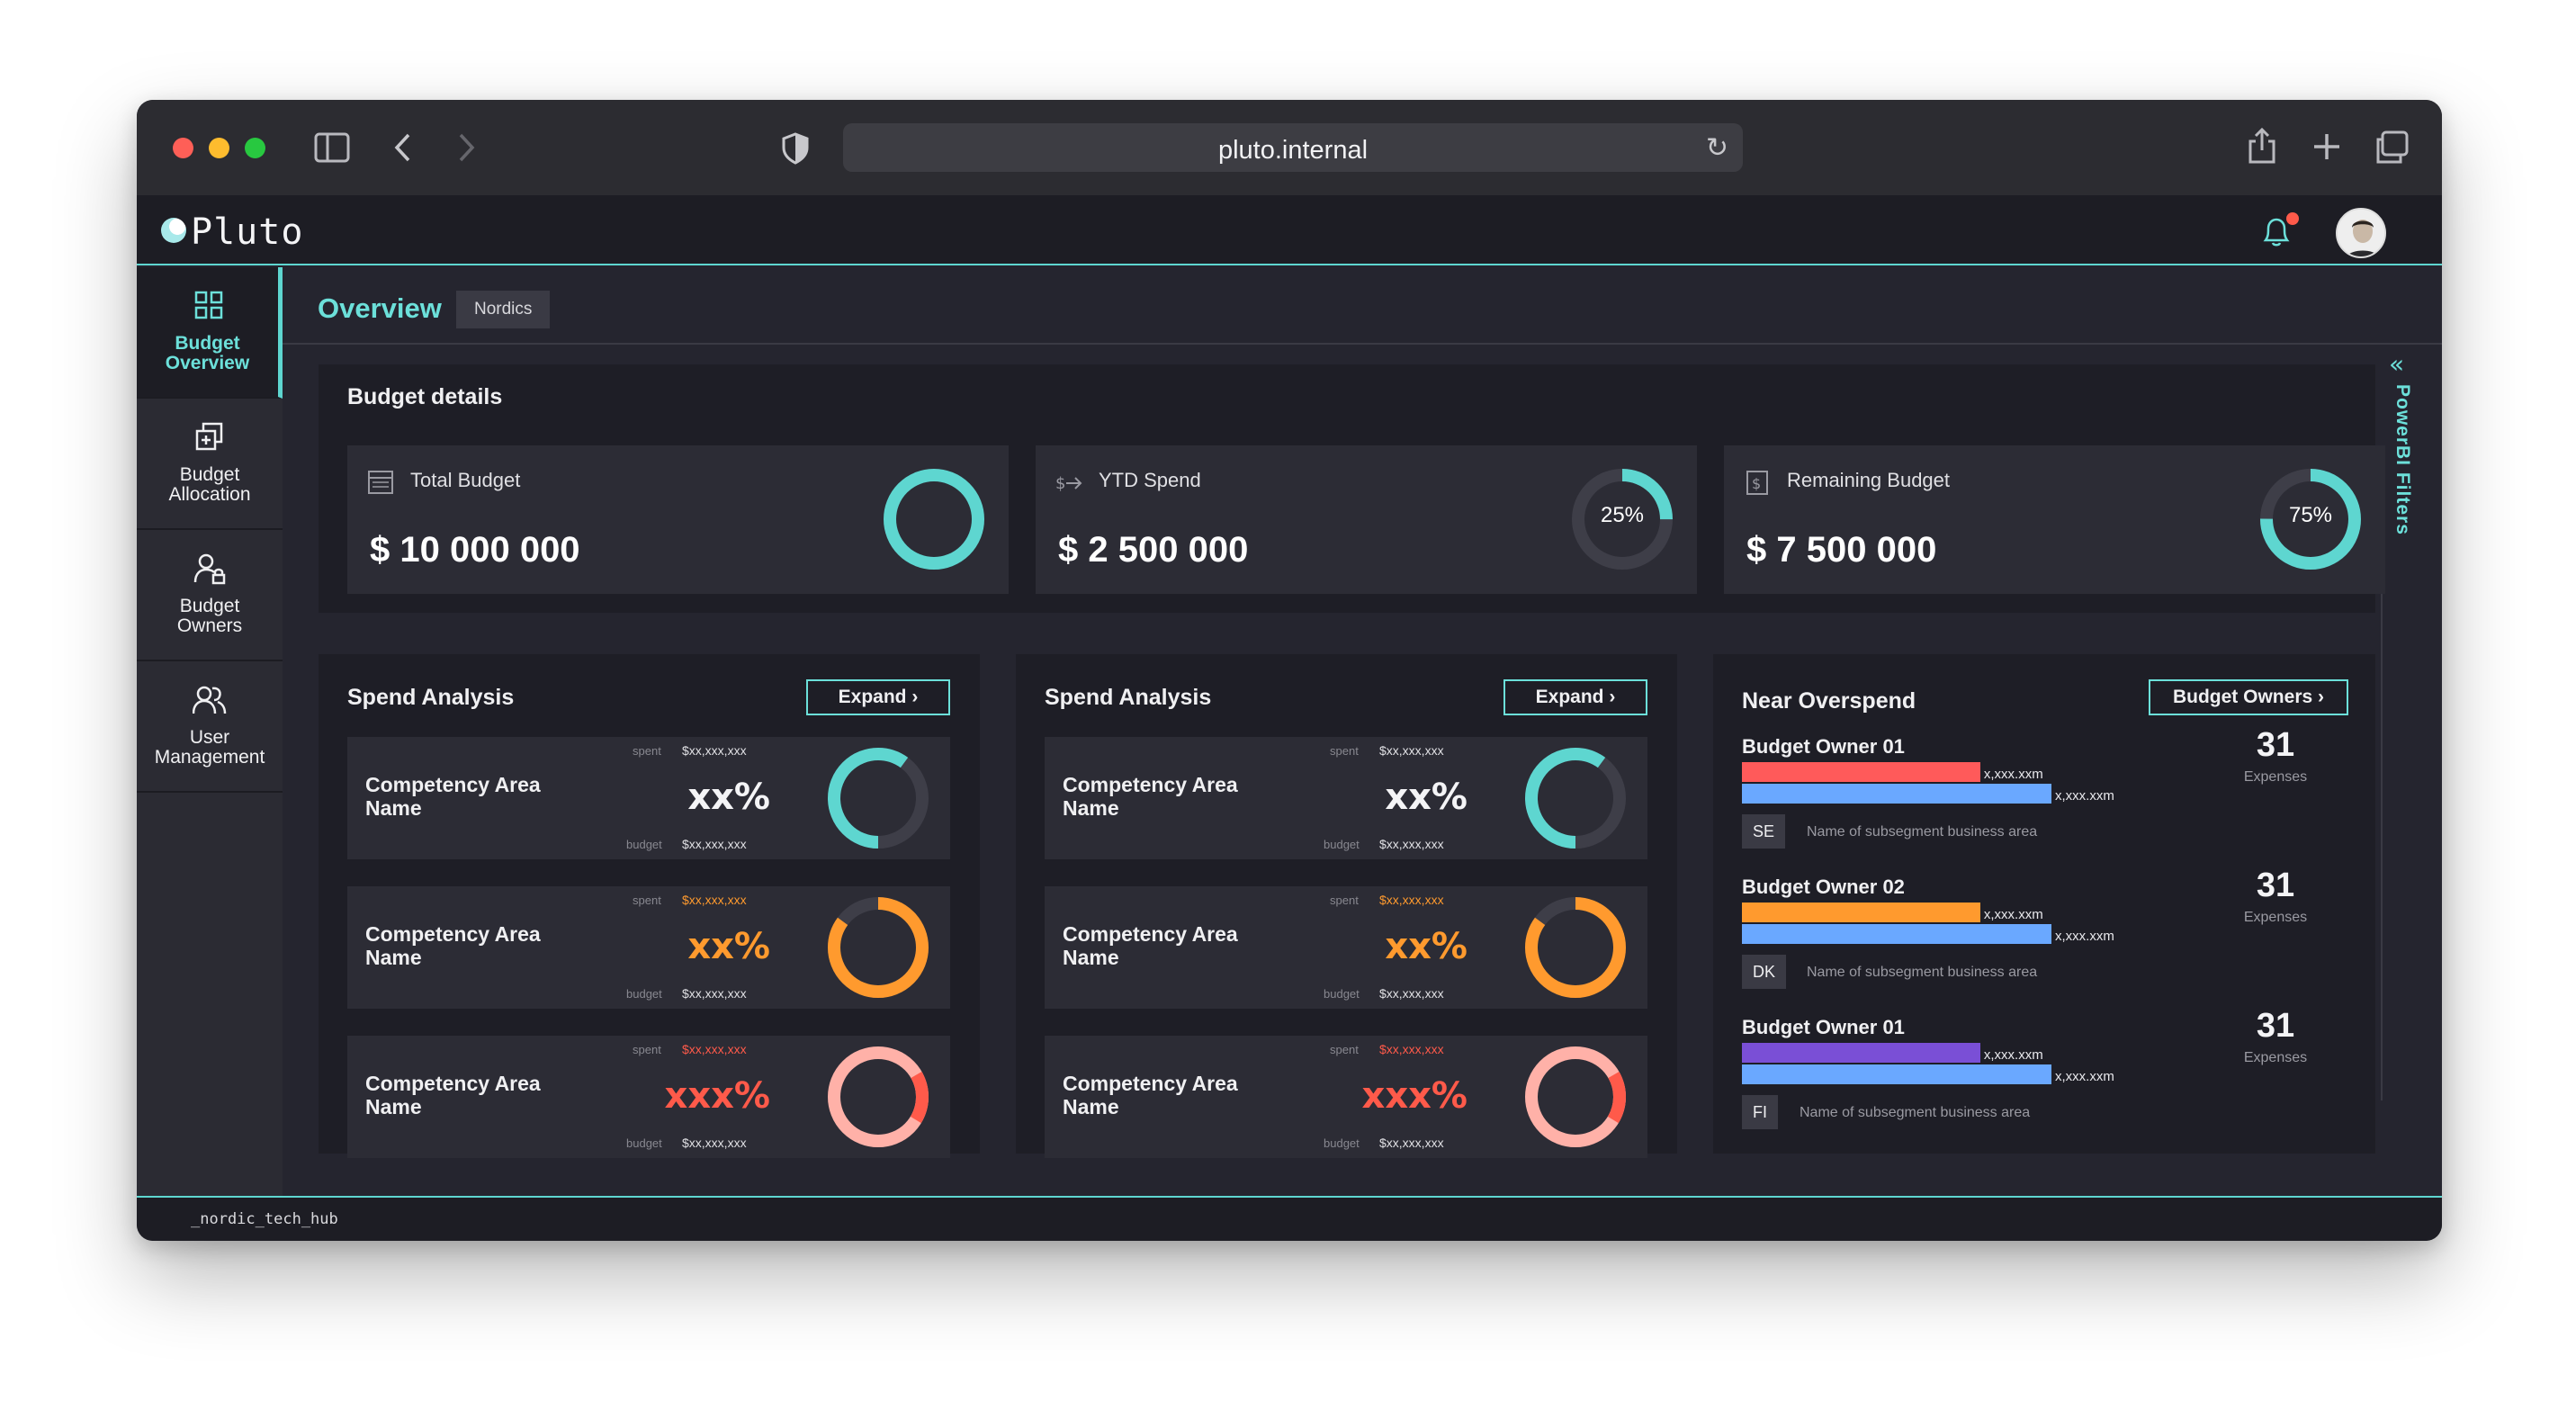  I want to click on user-avatar, so click(2361, 233).